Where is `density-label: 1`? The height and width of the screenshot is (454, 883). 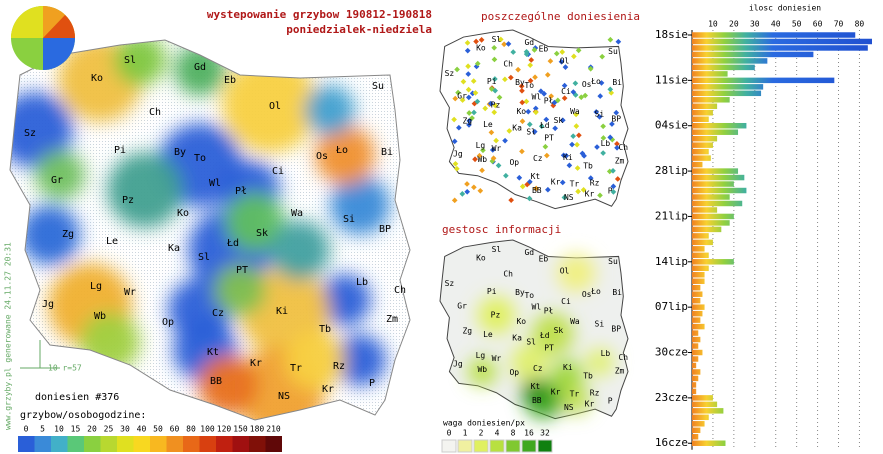 density-label: 1 is located at coordinates (465, 433).